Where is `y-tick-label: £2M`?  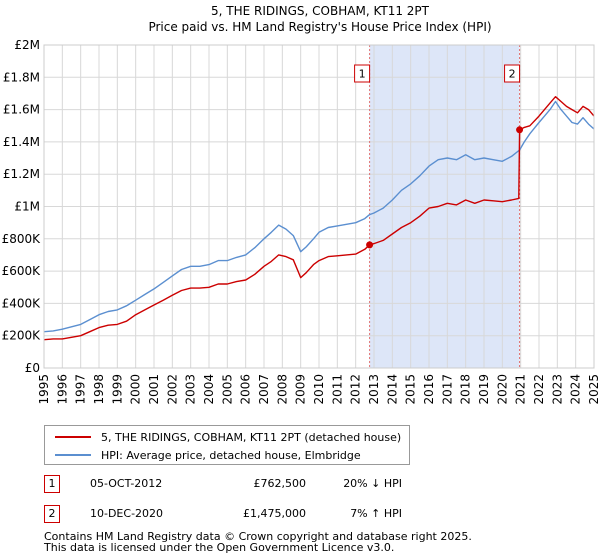
y-tick-label: £2M is located at coordinates (27, 45).